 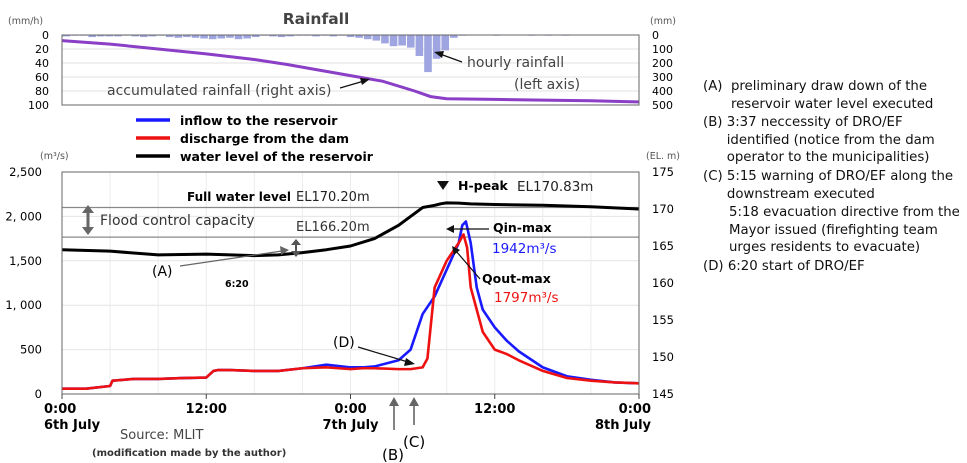 I want to click on hourly-arrow, so click(x=451, y=58).